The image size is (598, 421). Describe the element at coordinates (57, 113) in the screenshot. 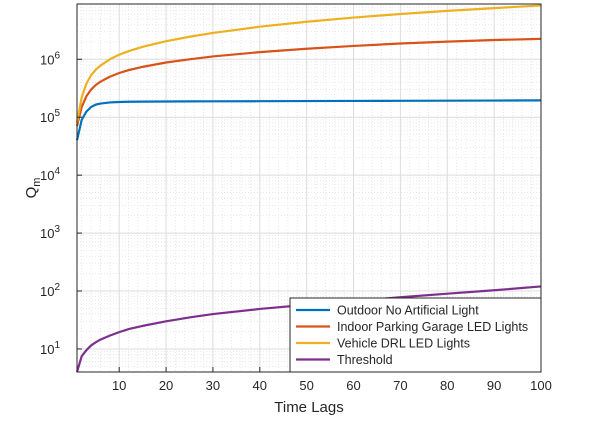

I see `y-tick-exponent: 5` at that location.